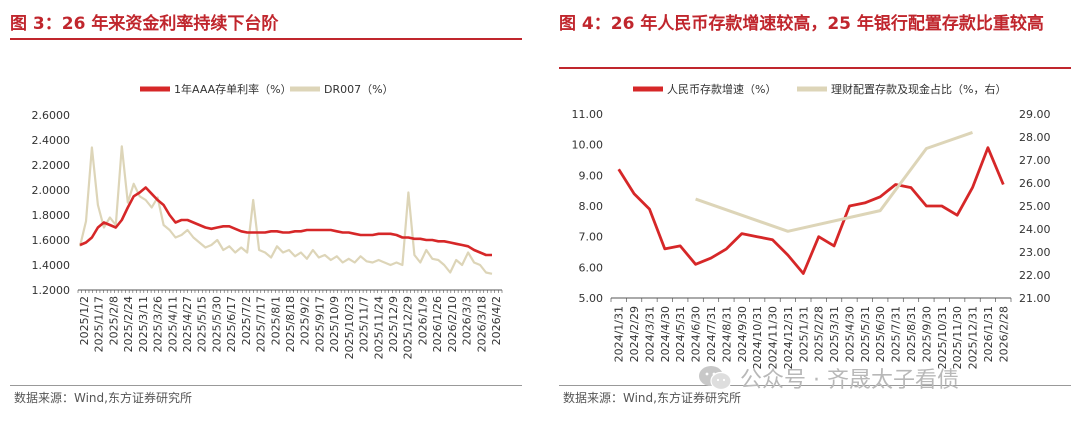 The height and width of the screenshot is (421, 1080). Describe the element at coordinates (715, 378) in the screenshot. I see `wechat-icon` at that location.